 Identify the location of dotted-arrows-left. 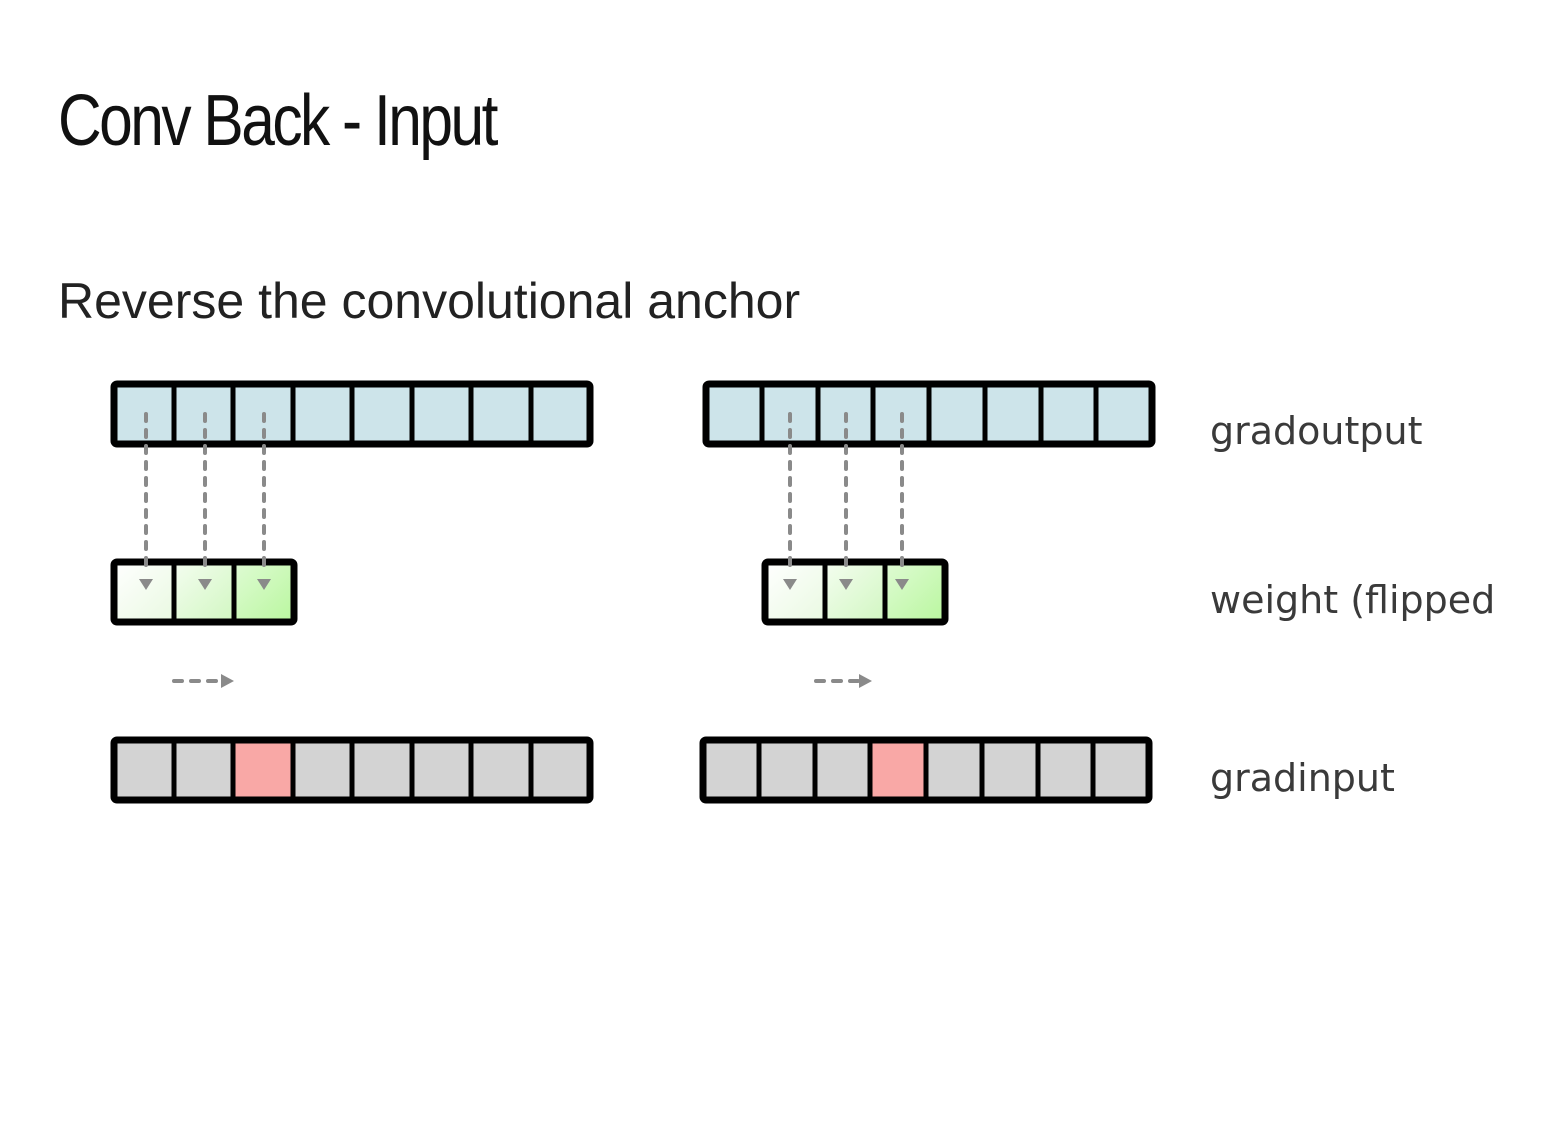
(205, 494).